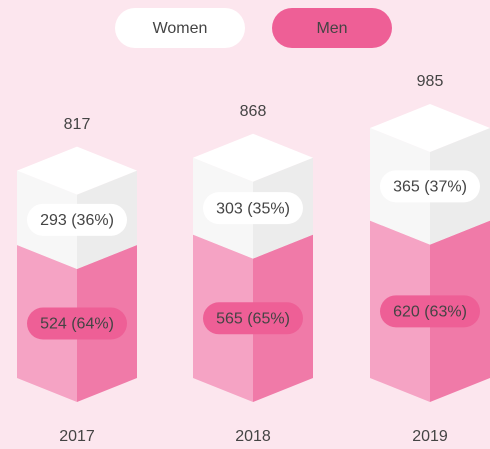 The height and width of the screenshot is (449, 490). What do you see at coordinates (430, 81) in the screenshot?
I see `total-label: 985` at bounding box center [430, 81].